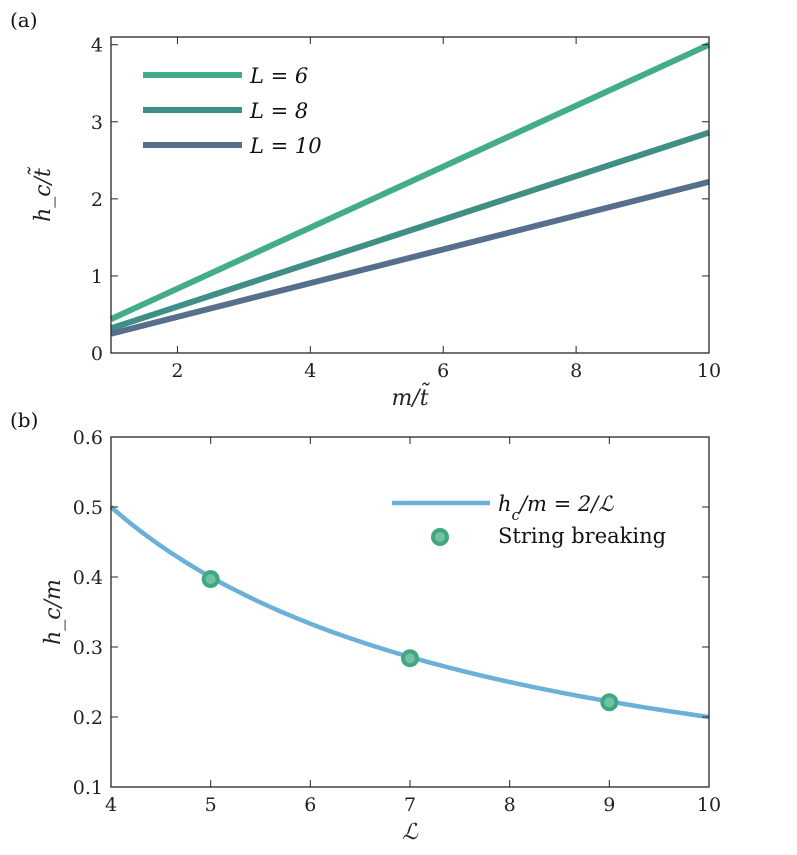 The width and height of the screenshot is (797, 855). What do you see at coordinates (88, 788) in the screenshot?
I see `y-tick-label: 0.1` at bounding box center [88, 788].